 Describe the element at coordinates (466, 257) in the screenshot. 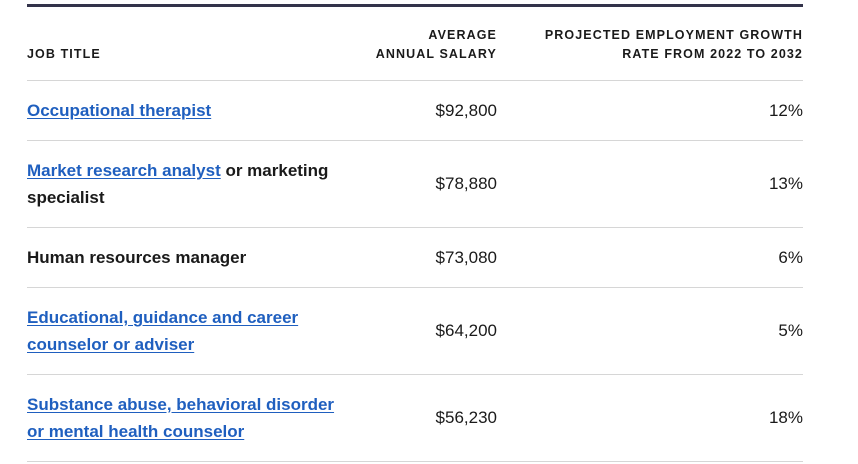

I see `salary-cell: $73,080` at that location.